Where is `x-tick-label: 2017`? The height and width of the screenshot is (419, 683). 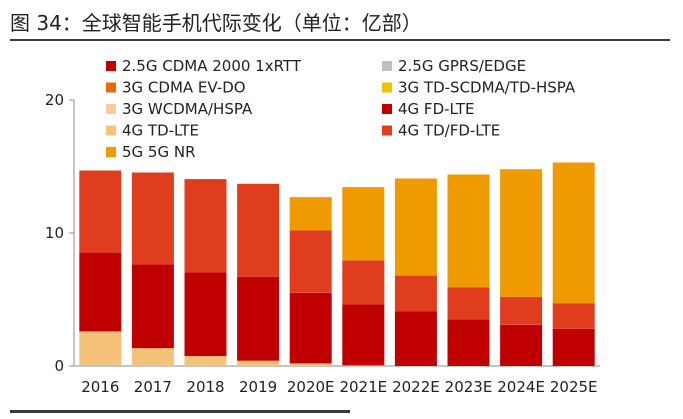
x-tick-label: 2017 is located at coordinates (153, 387).